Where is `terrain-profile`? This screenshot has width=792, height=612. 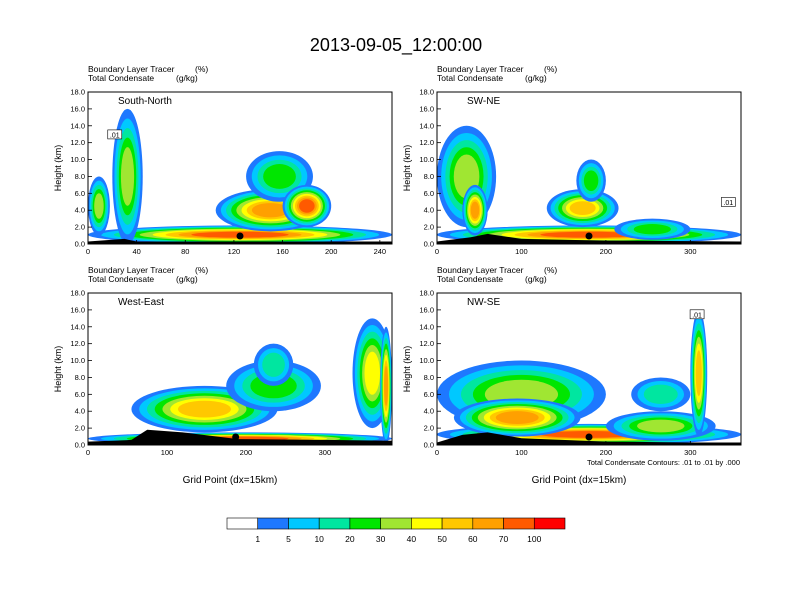 terrain-profile is located at coordinates (240, 437).